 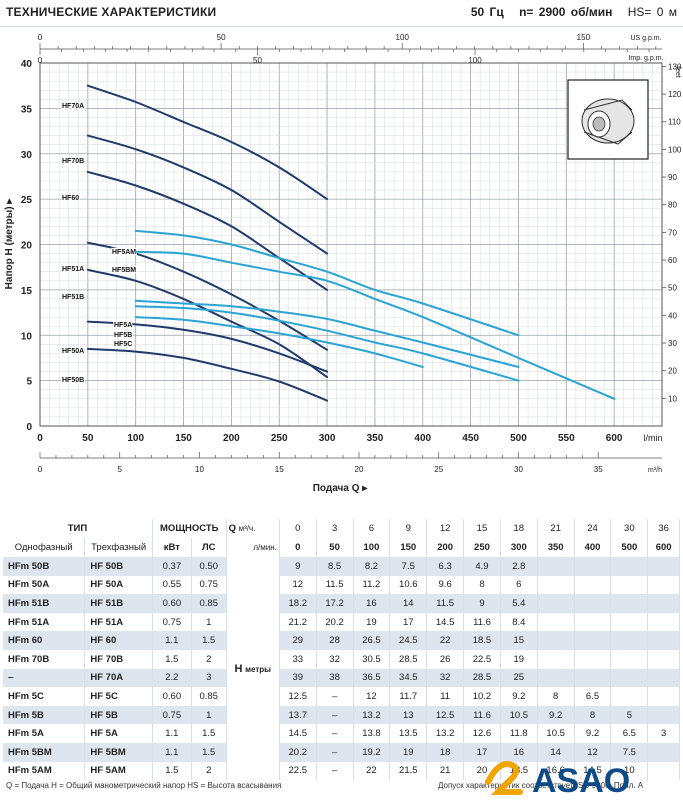 I want to click on feet-tick-label: 10, so click(x=672, y=398).